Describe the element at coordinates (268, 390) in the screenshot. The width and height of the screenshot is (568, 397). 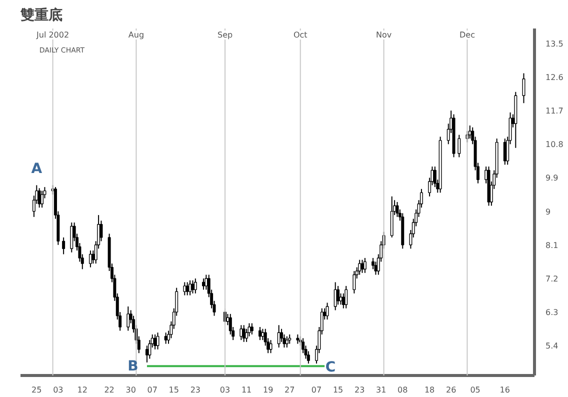
I see `x-tick-label: 19` at that location.